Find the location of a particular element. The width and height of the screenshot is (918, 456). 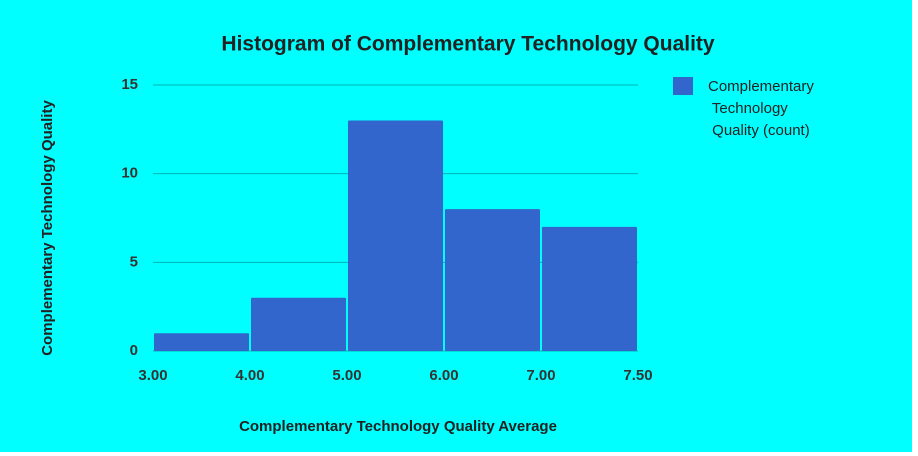

x-tick-label: 6.00 is located at coordinates (443, 375).